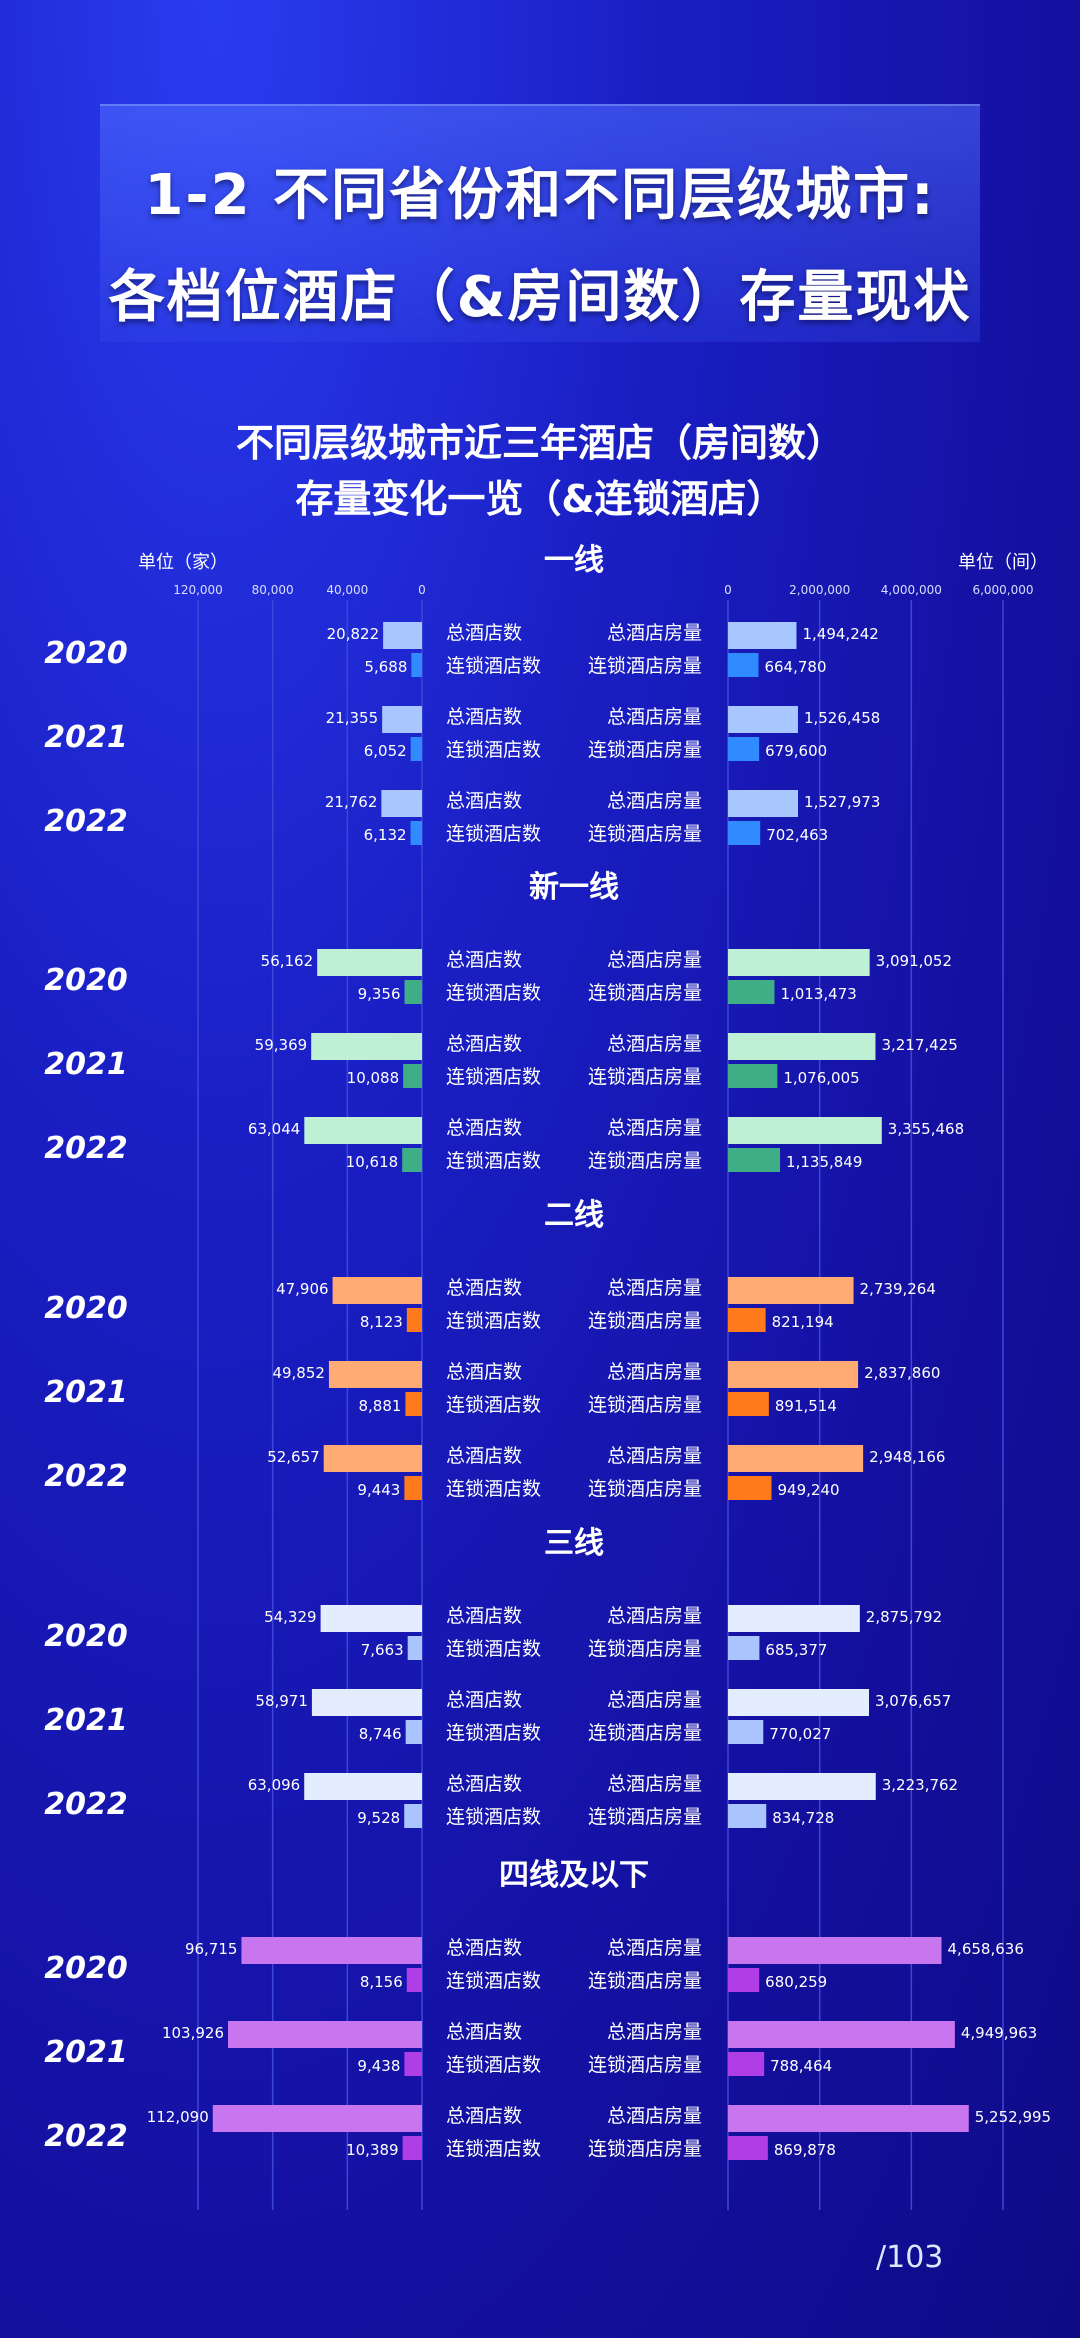  What do you see at coordinates (840, 634) in the screenshot?
I see `total-rooms-value: 1,494,242` at bounding box center [840, 634].